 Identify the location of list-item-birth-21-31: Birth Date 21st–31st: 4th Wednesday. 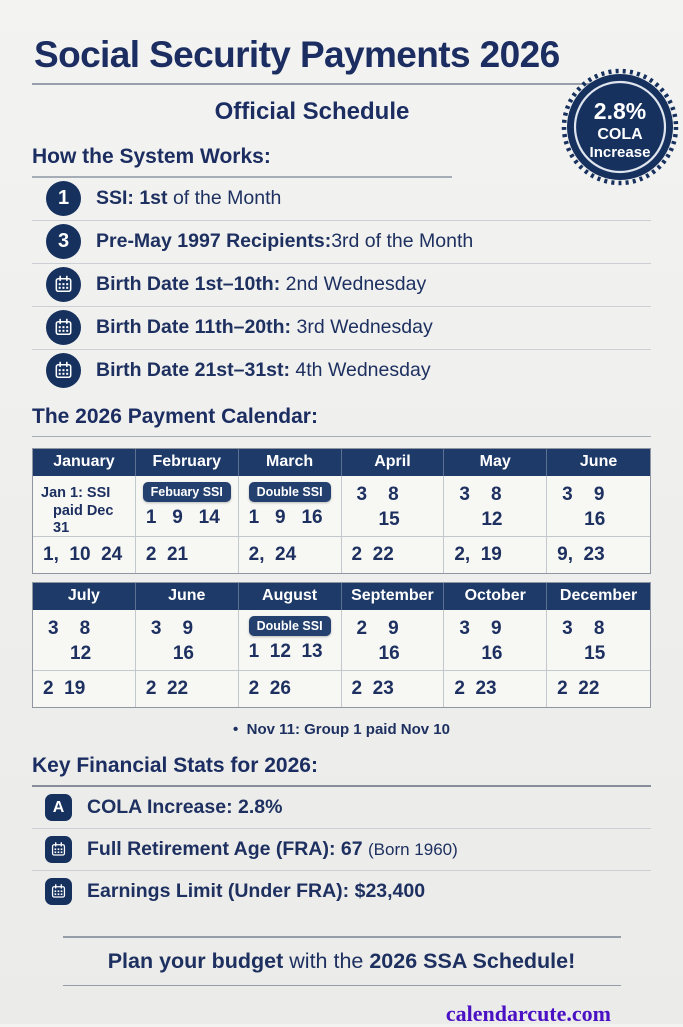
(341, 371).